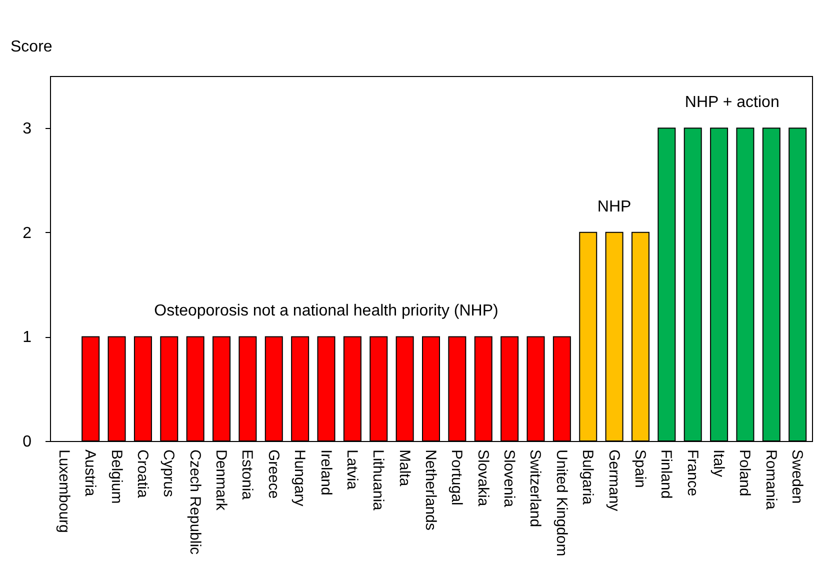 Image resolution: width=830 pixels, height=571 pixels. Describe the element at coordinates (613, 481) in the screenshot. I see `x-tick-label: Germany` at that location.